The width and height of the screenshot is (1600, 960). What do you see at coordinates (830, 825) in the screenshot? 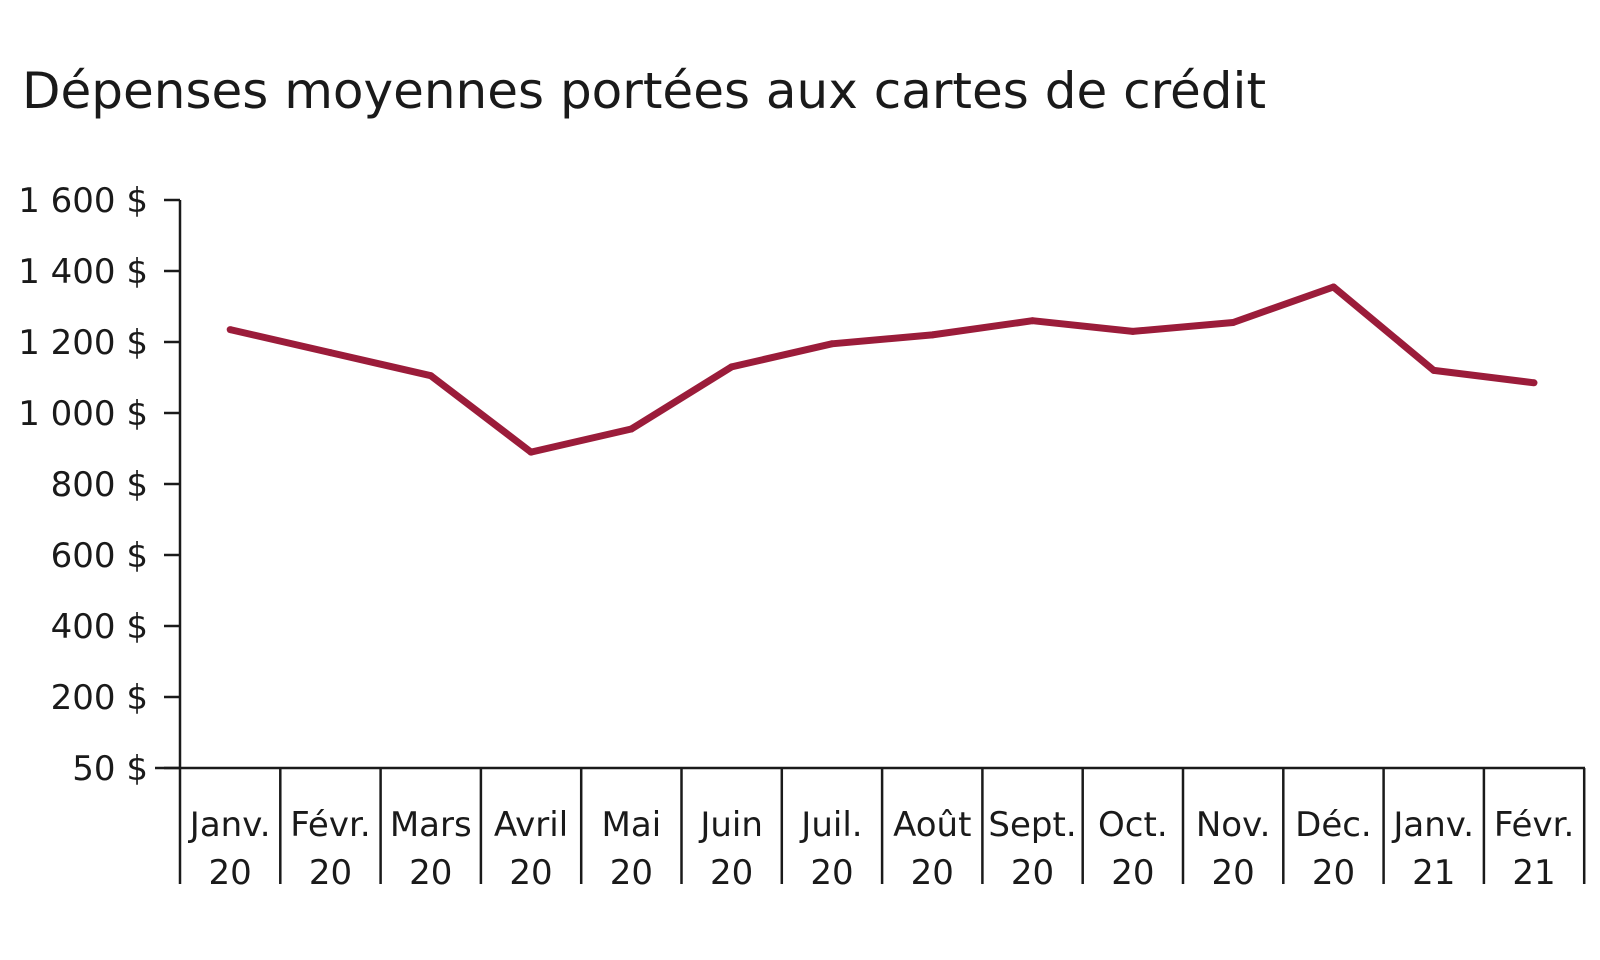
I see `x-tick-label-month: Juil.` at bounding box center [830, 825].